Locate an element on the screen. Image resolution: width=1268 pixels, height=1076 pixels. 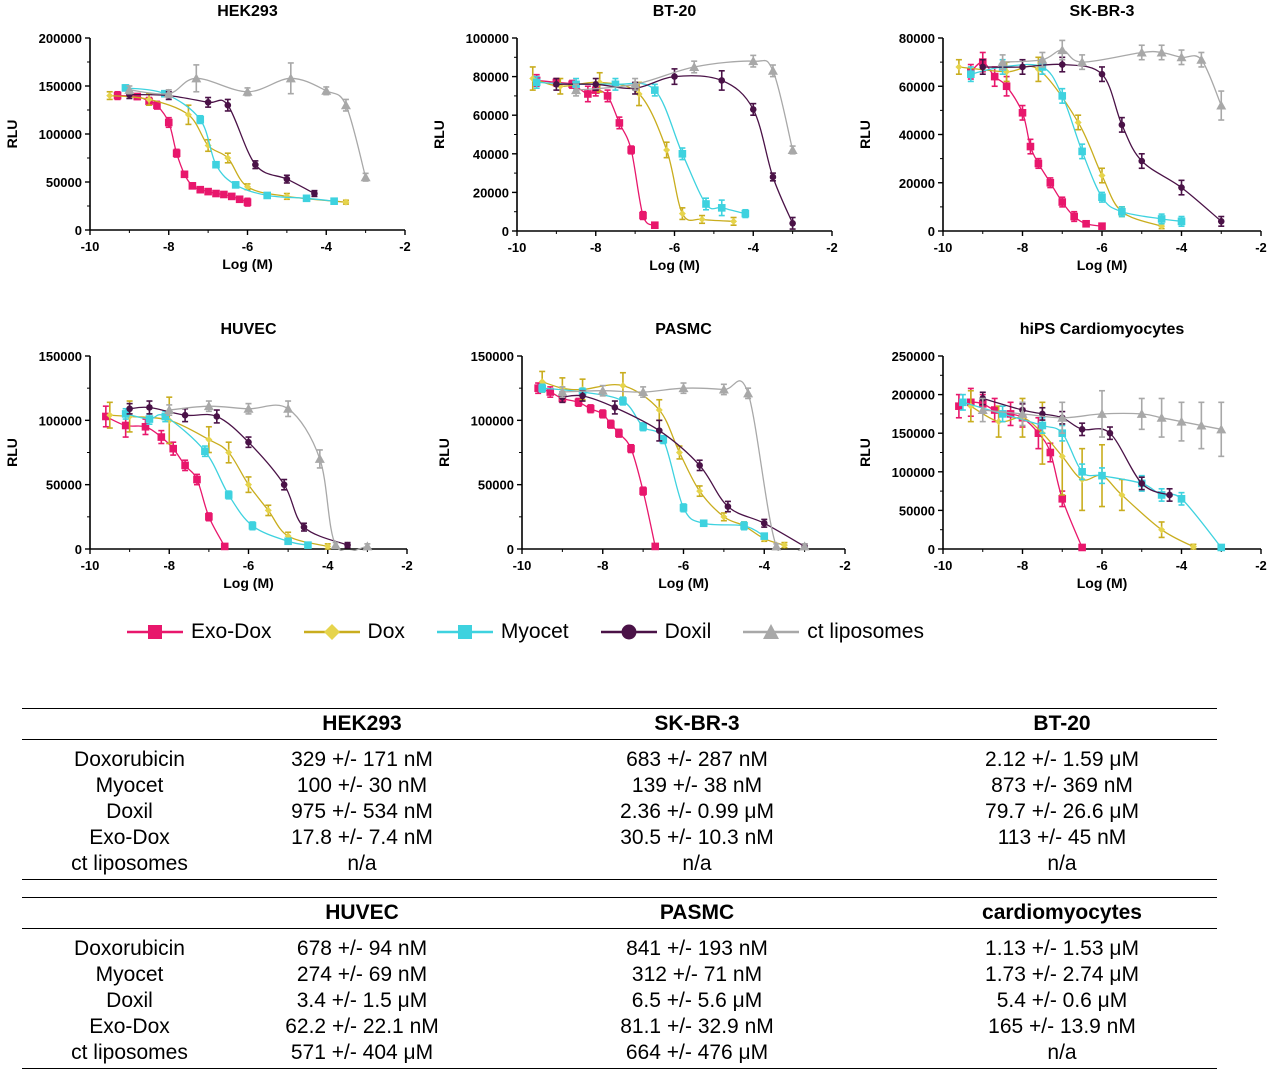
y-tick-label: 100000 is located at coordinates (492, 420).